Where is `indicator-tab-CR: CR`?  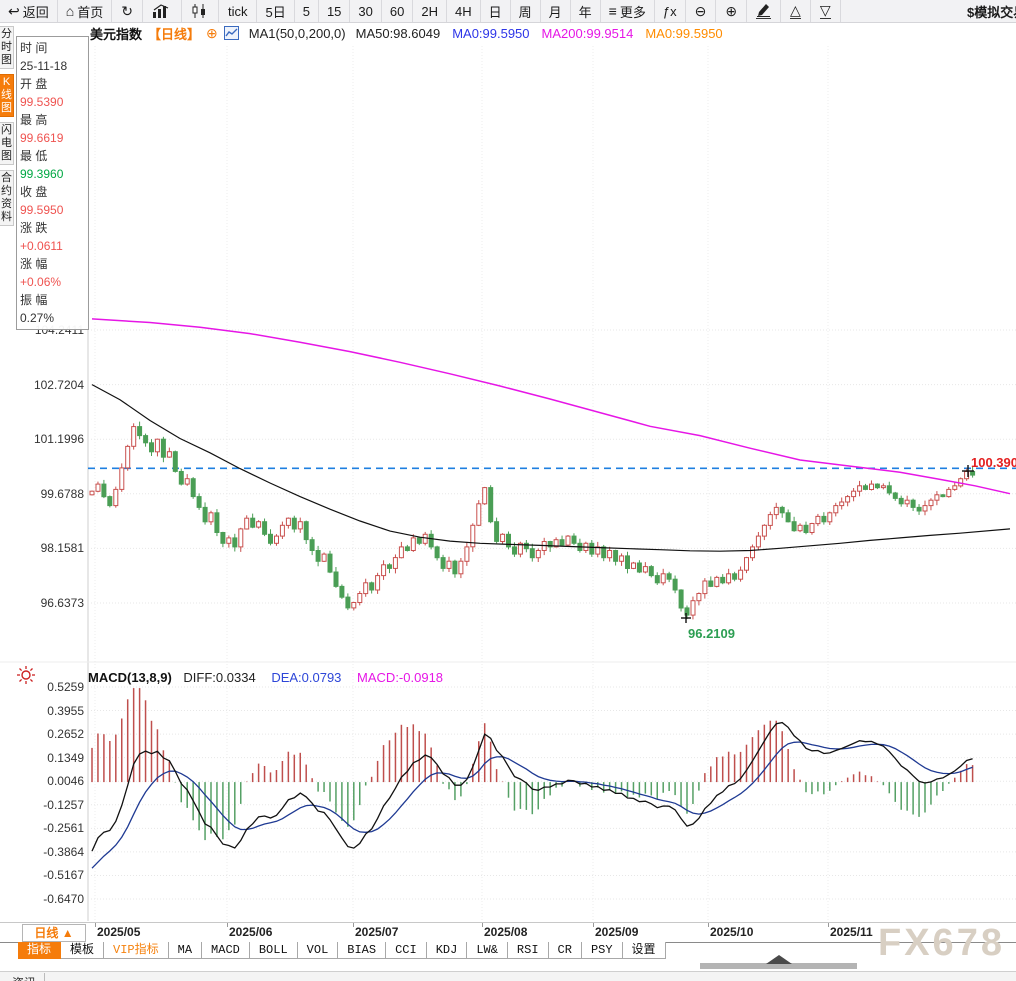
indicator-tab-CR: CR is located at coordinates (565, 950).